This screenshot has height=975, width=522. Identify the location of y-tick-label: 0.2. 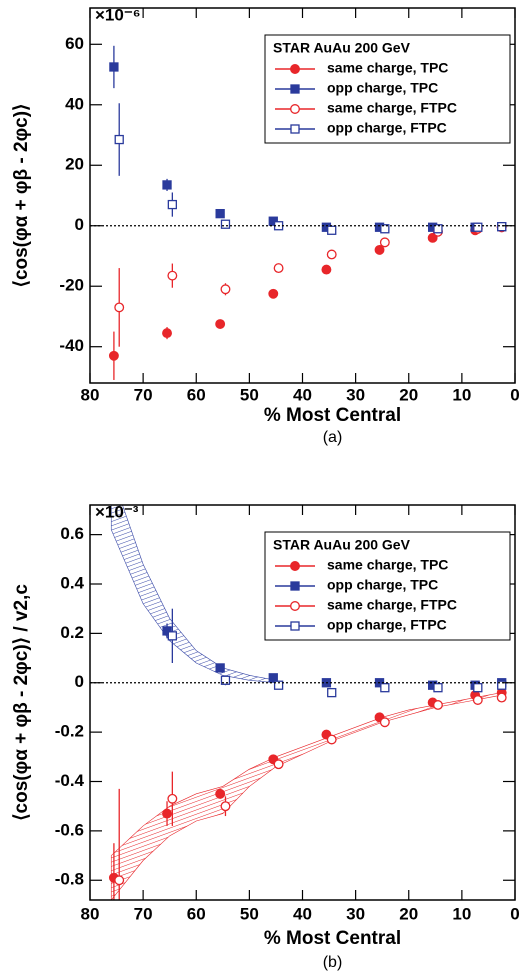
(72, 632).